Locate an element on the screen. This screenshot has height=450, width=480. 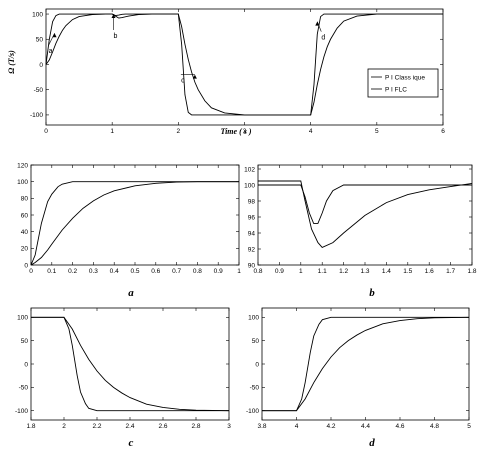
b-x-tick-label: 1.4 is located at coordinates (386, 271).